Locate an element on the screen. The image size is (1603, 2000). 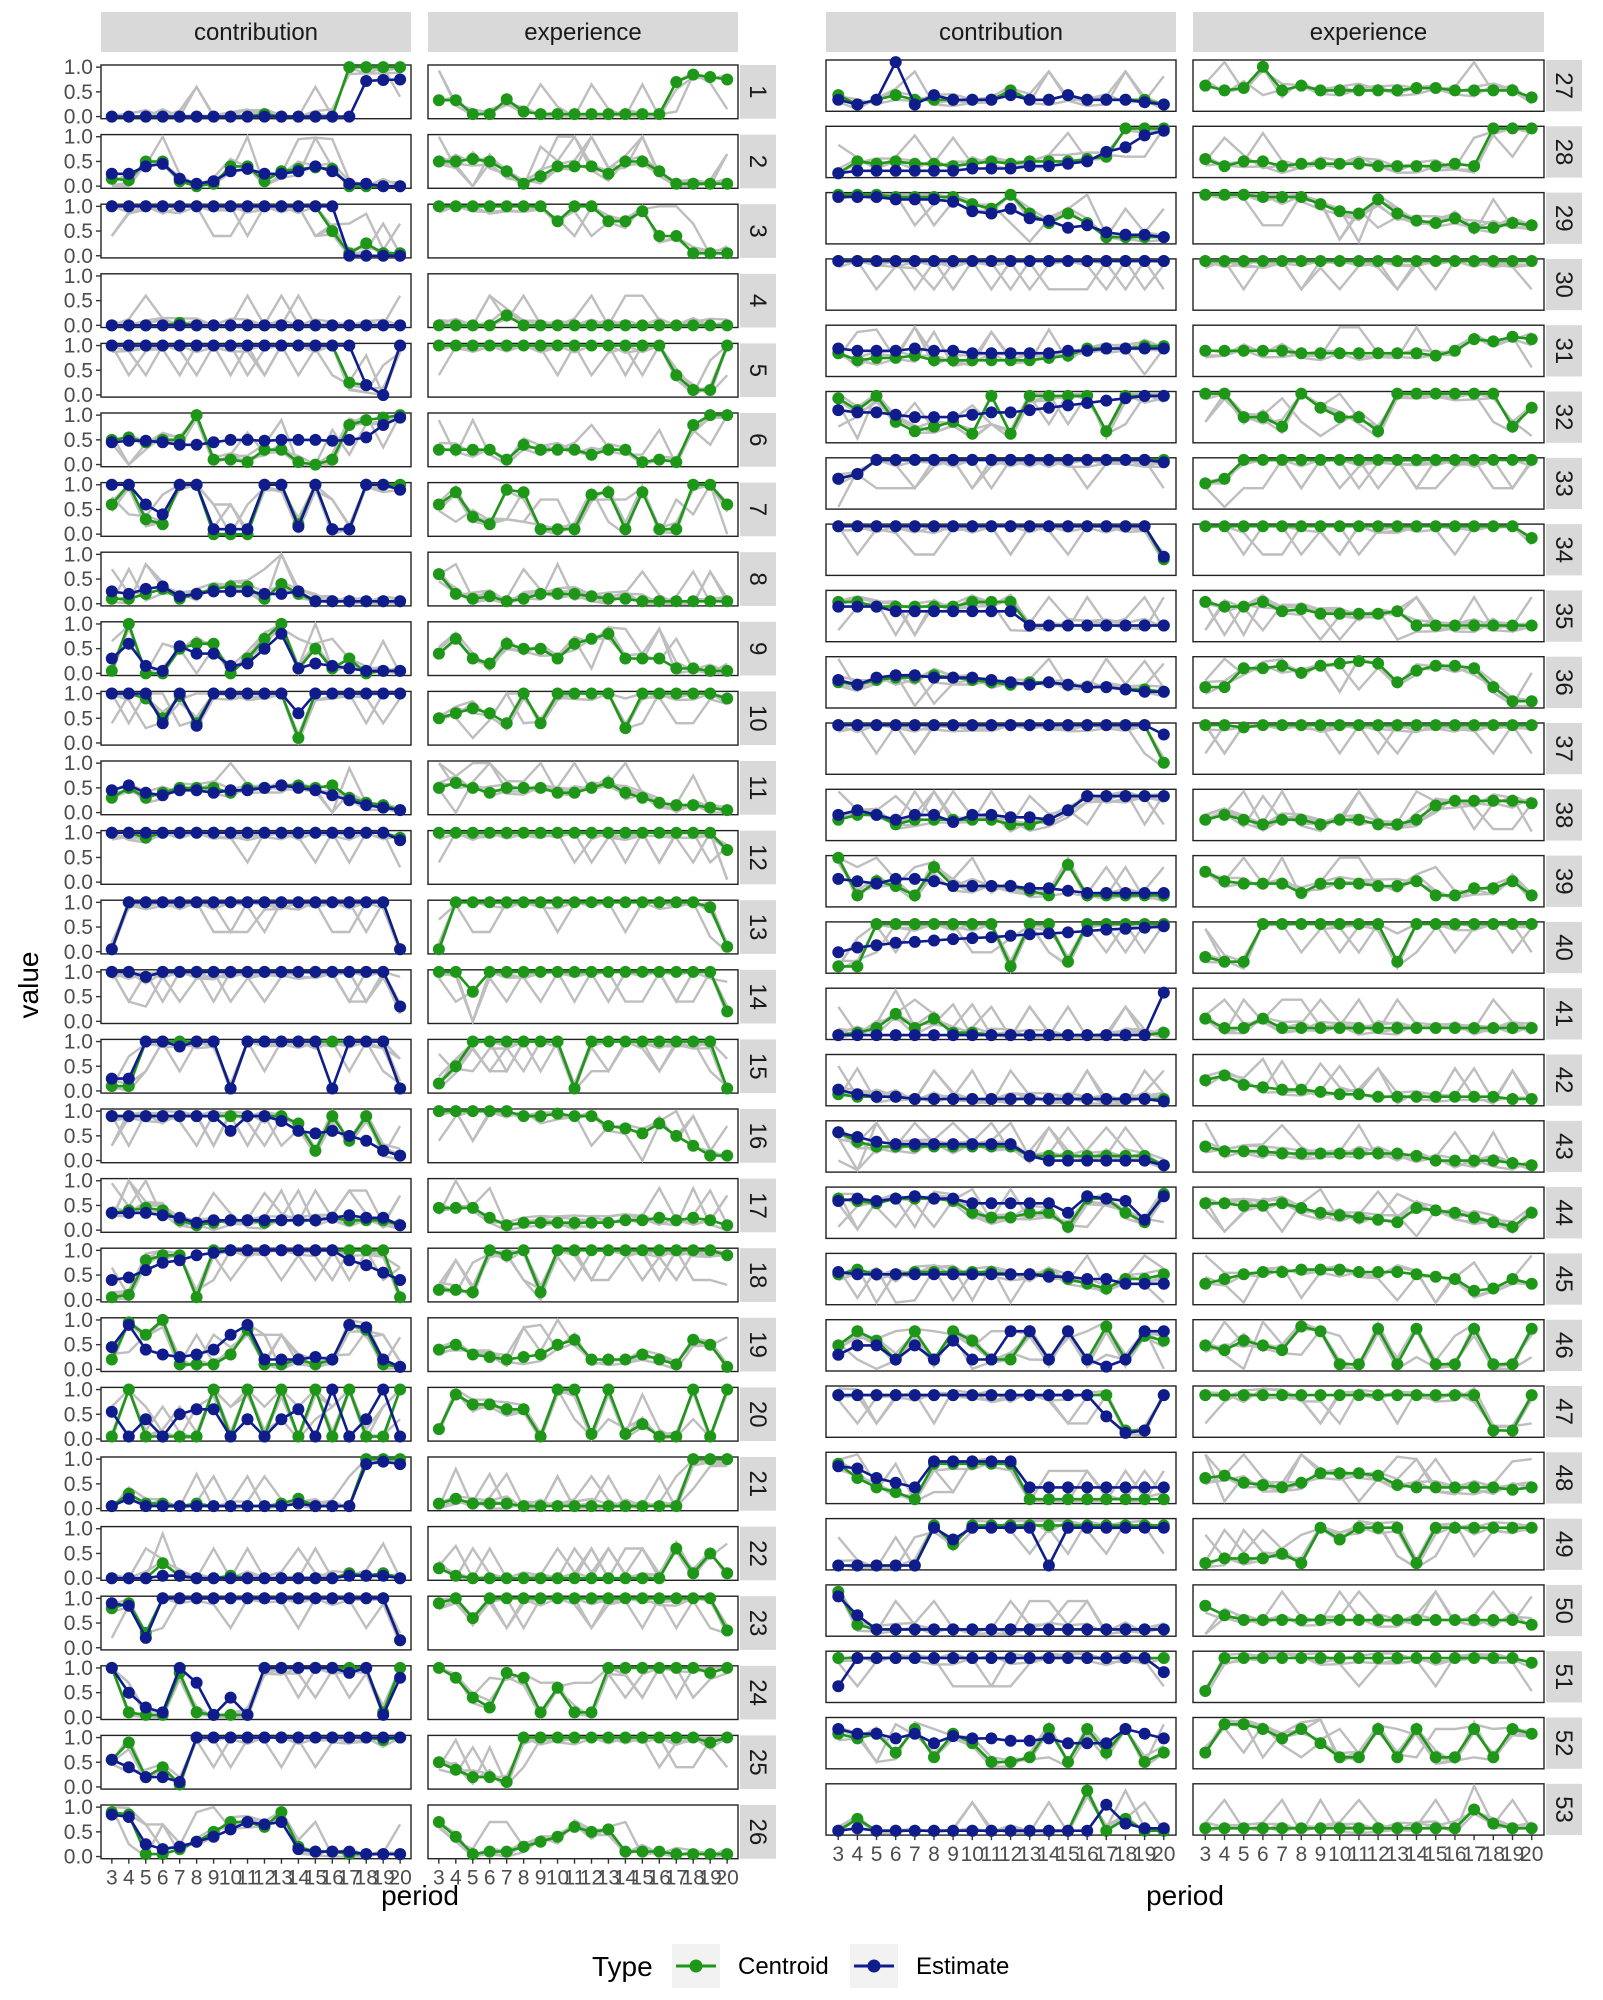
facet-row-label: 11 is located at coordinates (757, 787).